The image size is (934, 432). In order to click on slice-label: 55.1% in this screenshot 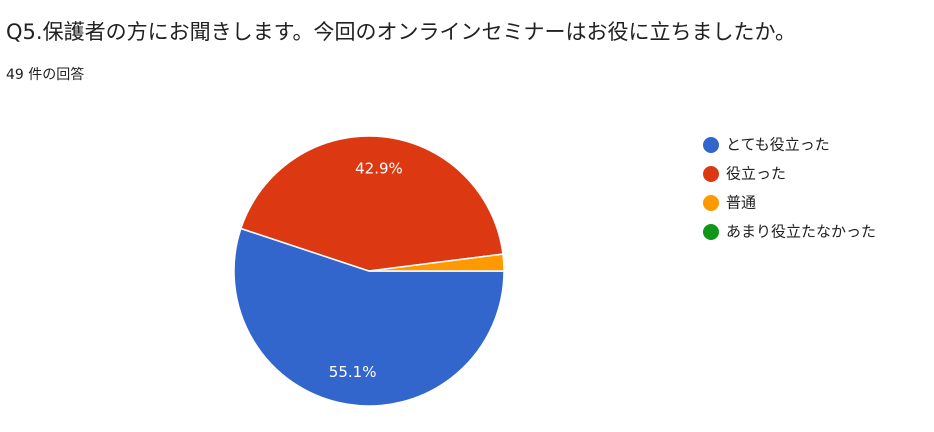, I will do `click(353, 372)`.